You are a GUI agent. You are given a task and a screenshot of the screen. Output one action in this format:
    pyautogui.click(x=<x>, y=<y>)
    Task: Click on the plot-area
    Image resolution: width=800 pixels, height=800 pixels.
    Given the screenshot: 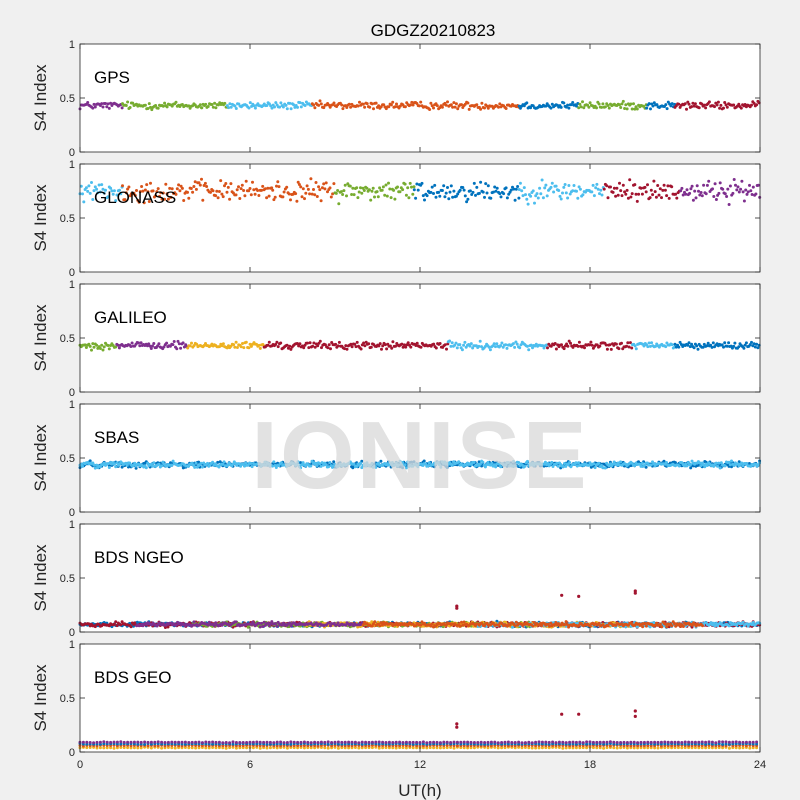 What is the action you would take?
    pyautogui.click(x=420, y=578)
    